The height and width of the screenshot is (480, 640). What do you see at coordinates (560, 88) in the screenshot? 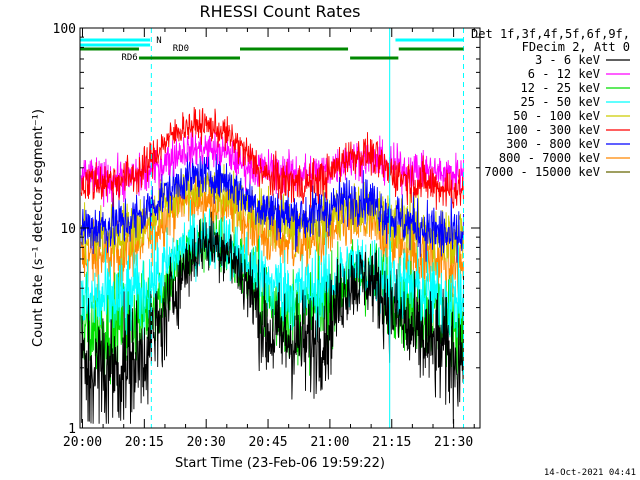
I see `legend-entry-label: 12 - 25 keV` at bounding box center [560, 88].